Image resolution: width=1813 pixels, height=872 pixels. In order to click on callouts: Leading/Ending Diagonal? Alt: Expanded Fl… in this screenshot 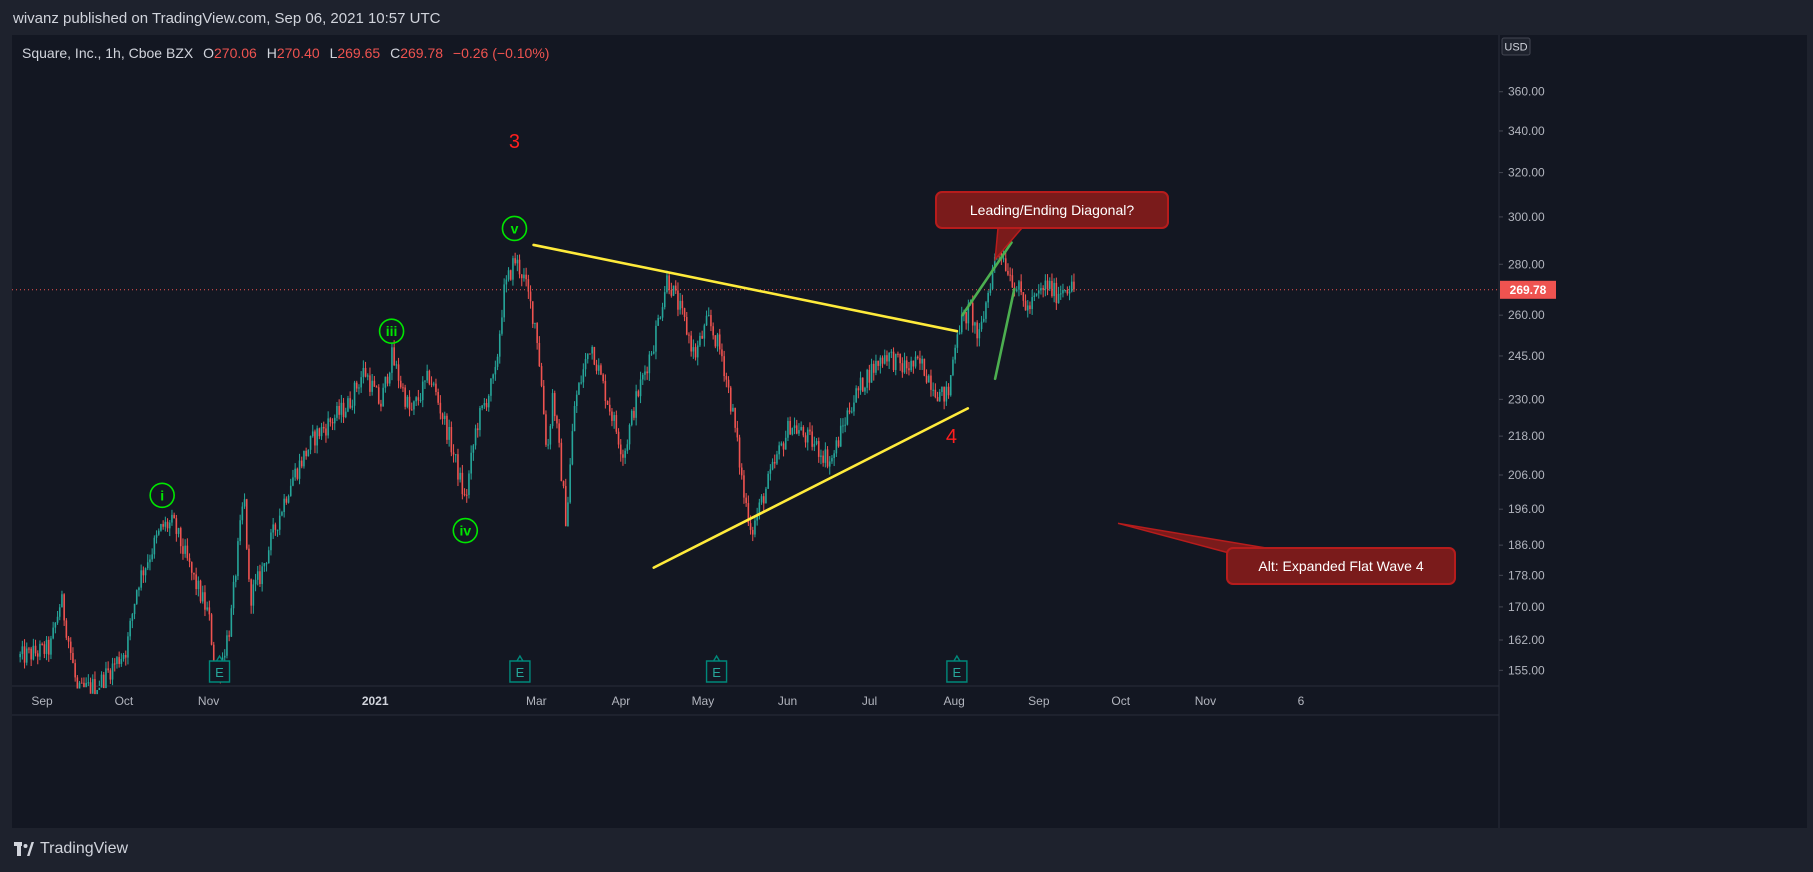, I will do `click(1195, 388)`.